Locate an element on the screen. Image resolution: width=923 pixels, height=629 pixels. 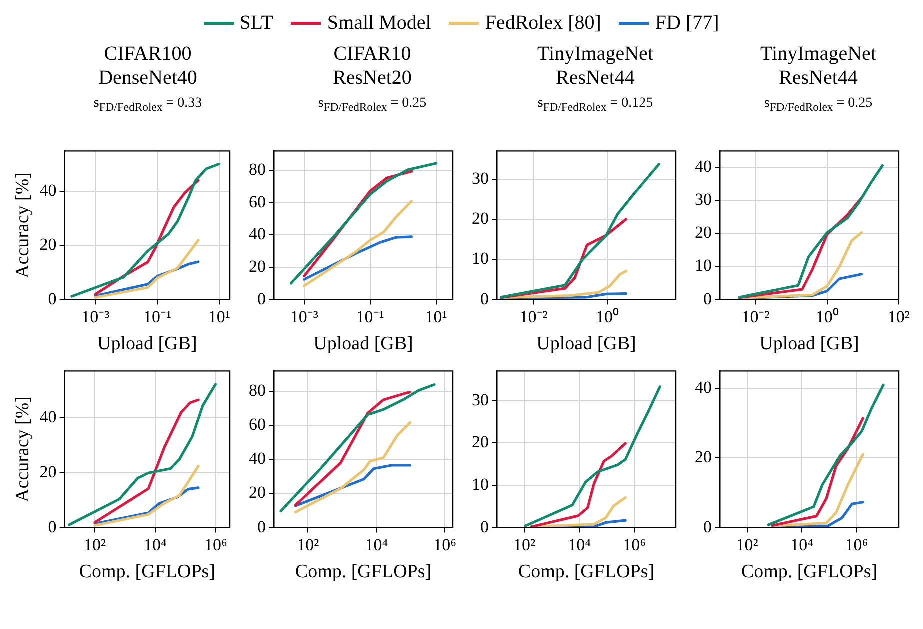
chart-title: CIFAR10 ResNet20 is located at coordinates (372, 66).